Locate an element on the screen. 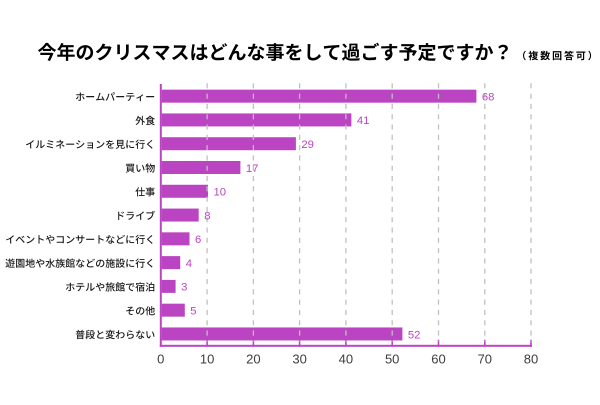 This screenshot has height=405, width=600. svg-text: 68 is located at coordinates (488, 98).